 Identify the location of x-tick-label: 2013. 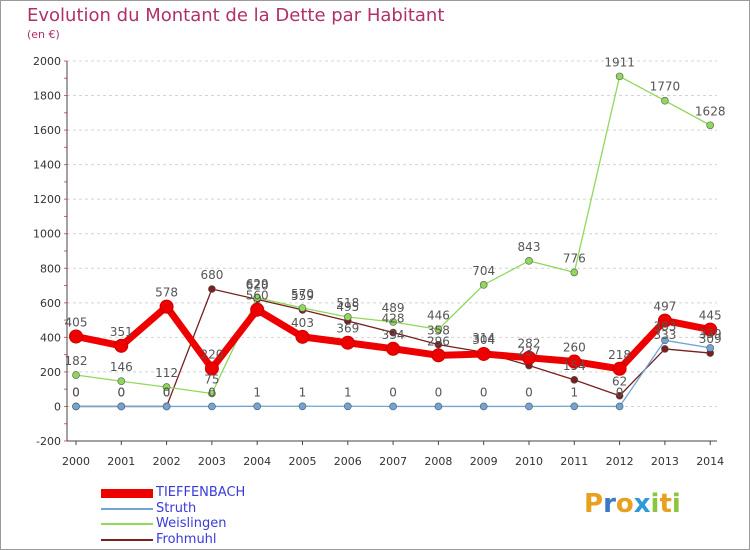
(665, 461).